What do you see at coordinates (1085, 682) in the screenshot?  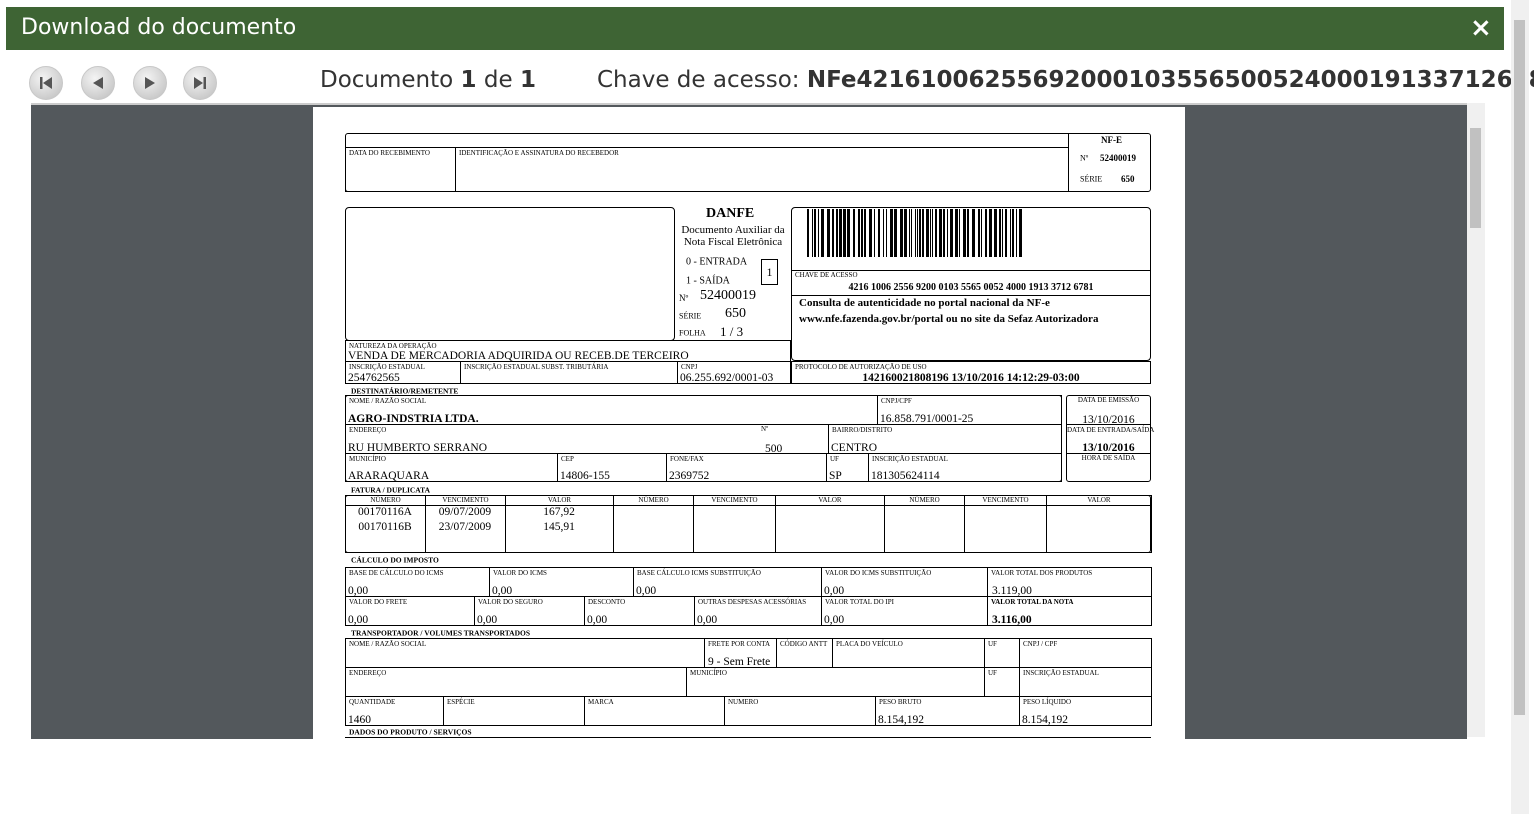 I see `field-box: INSCRIÇÃO ESTADUAL` at bounding box center [1085, 682].